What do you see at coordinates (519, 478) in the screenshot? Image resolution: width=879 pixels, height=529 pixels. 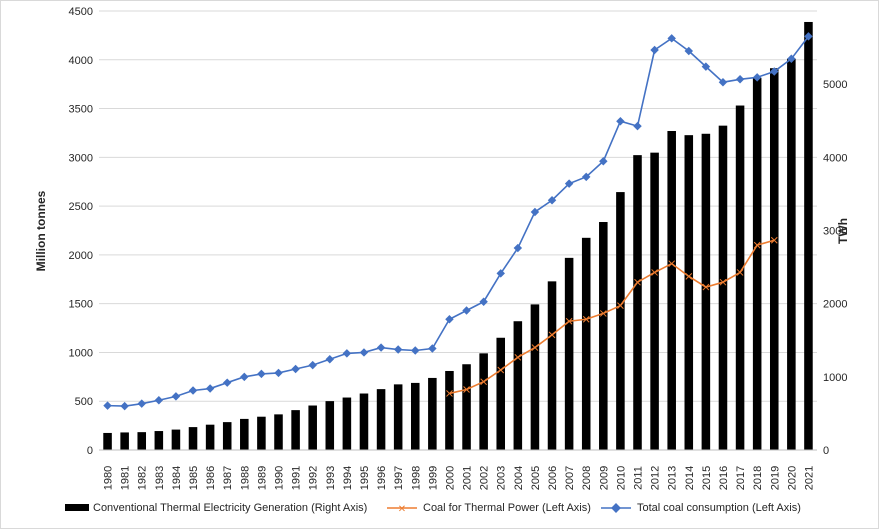 I see `x-tick-label: 2004` at bounding box center [519, 478].